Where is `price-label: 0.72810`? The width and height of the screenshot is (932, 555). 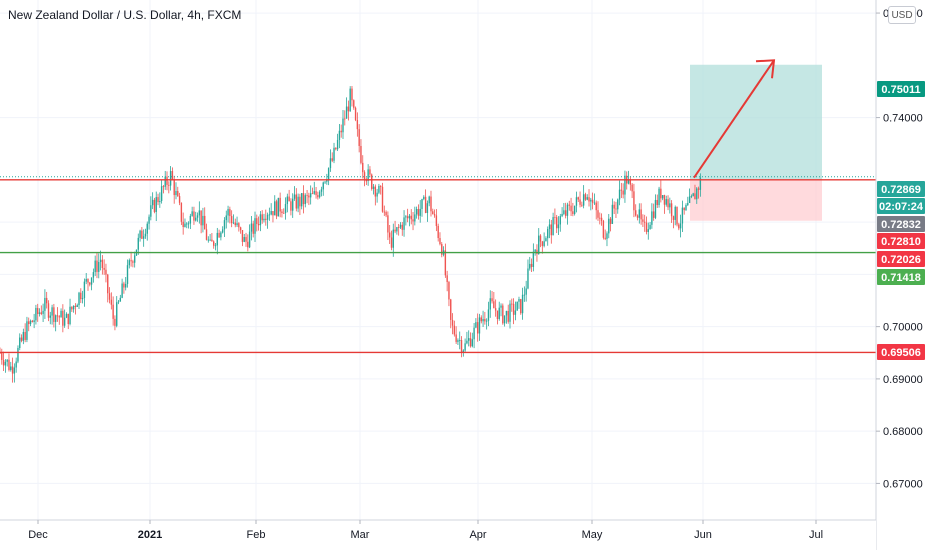 price-label: 0.72810 is located at coordinates (901, 242).